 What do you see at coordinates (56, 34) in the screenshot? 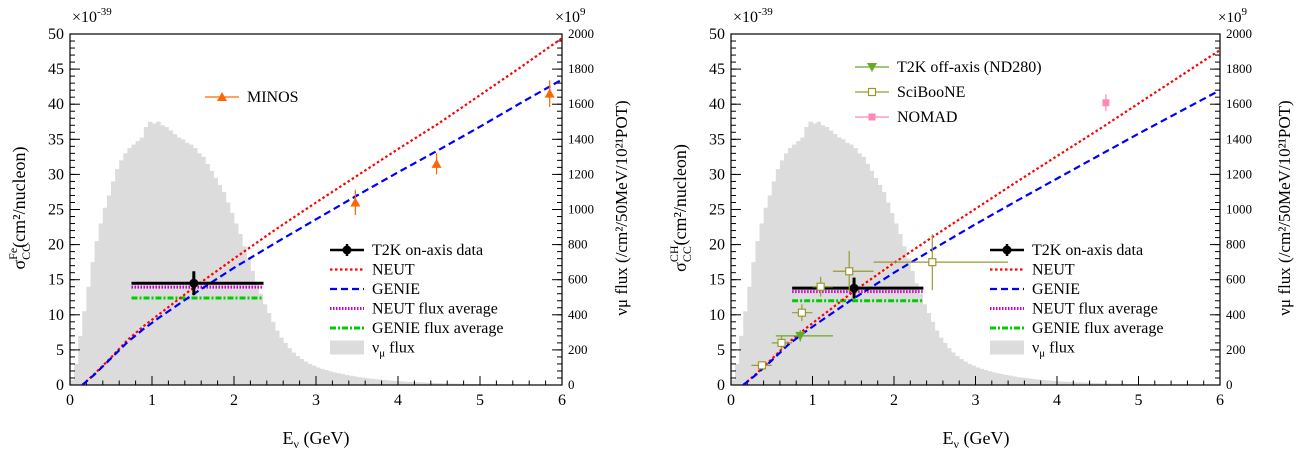
I see `y-tick-label: 50` at bounding box center [56, 34].